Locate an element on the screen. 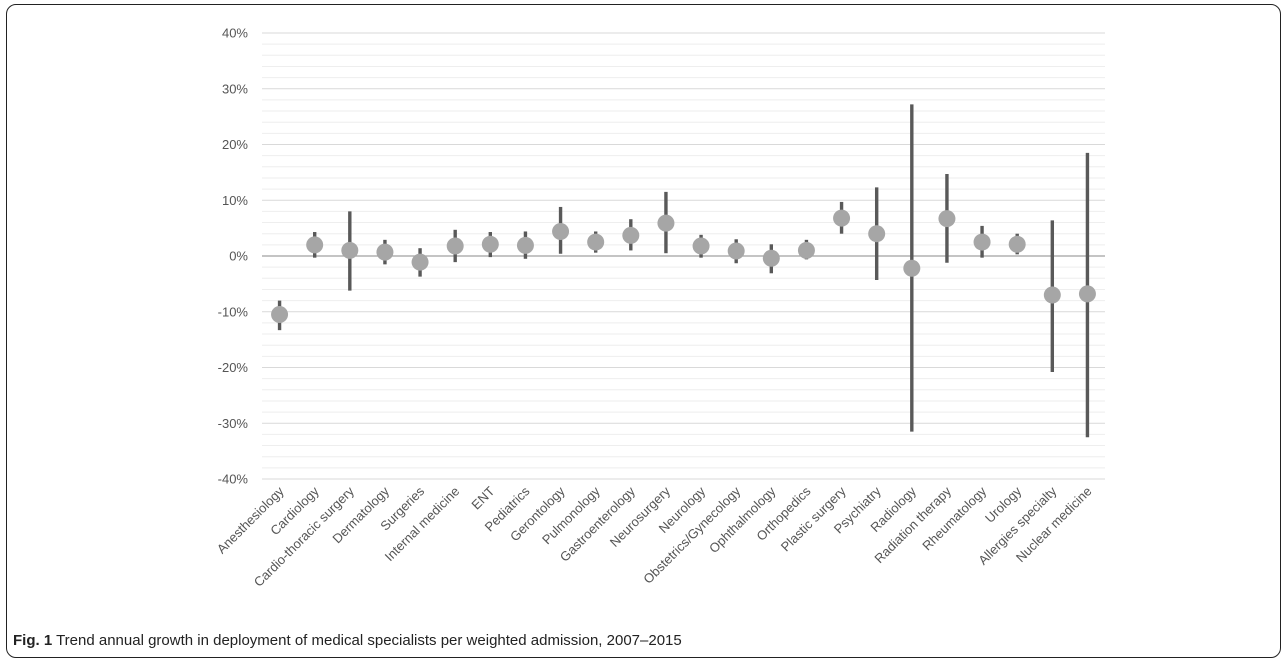 Image resolution: width=1287 pixels, height=664 pixels. y-tick-label: 40% is located at coordinates (235, 33).